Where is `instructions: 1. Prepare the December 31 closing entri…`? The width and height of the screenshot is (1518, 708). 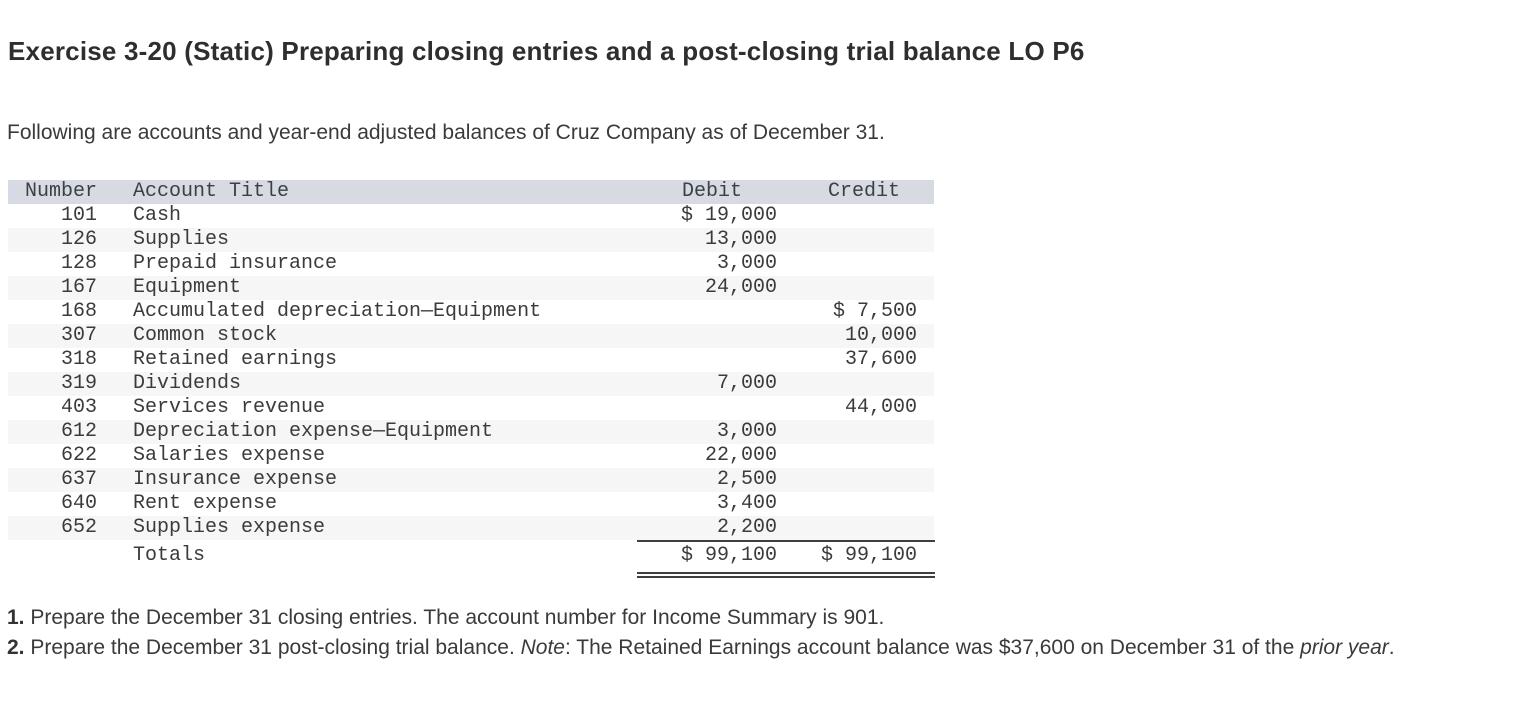
instructions: 1. Prepare the December 31 closing entri… is located at coordinates (758, 632).